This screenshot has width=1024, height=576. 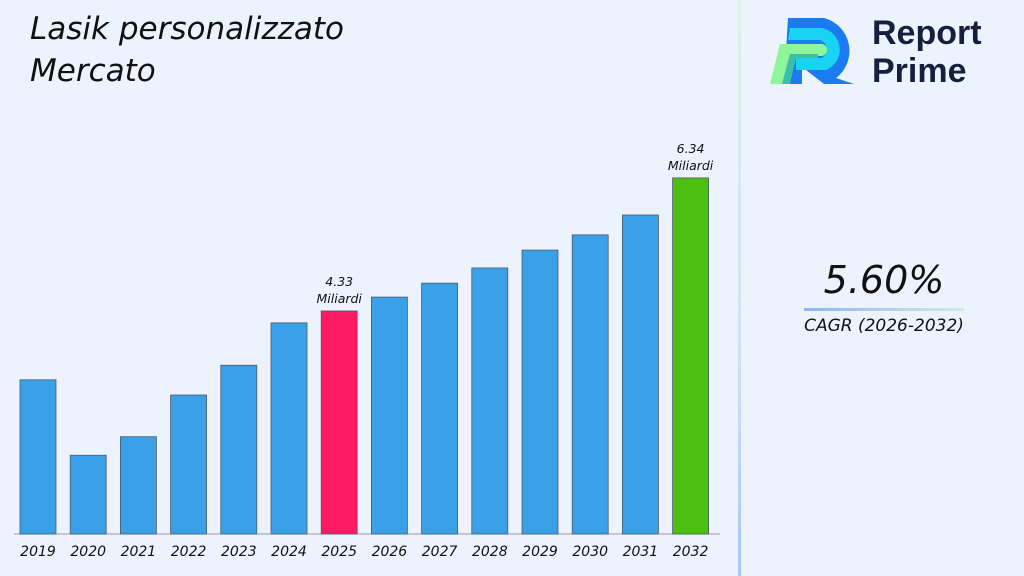 I want to click on bar-2019, so click(x=38, y=457).